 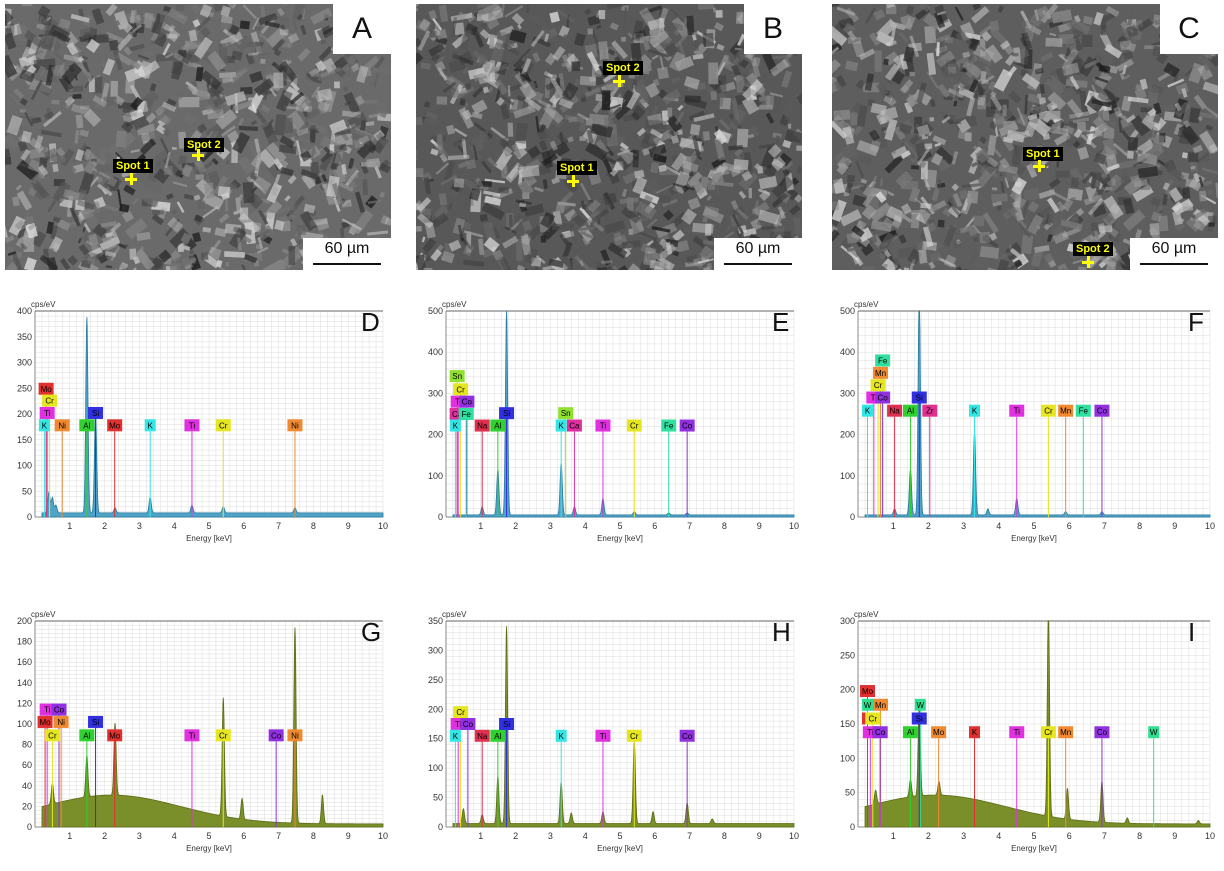 What do you see at coordinates (482, 425) in the screenshot?
I see `element-label: Na` at bounding box center [482, 425].